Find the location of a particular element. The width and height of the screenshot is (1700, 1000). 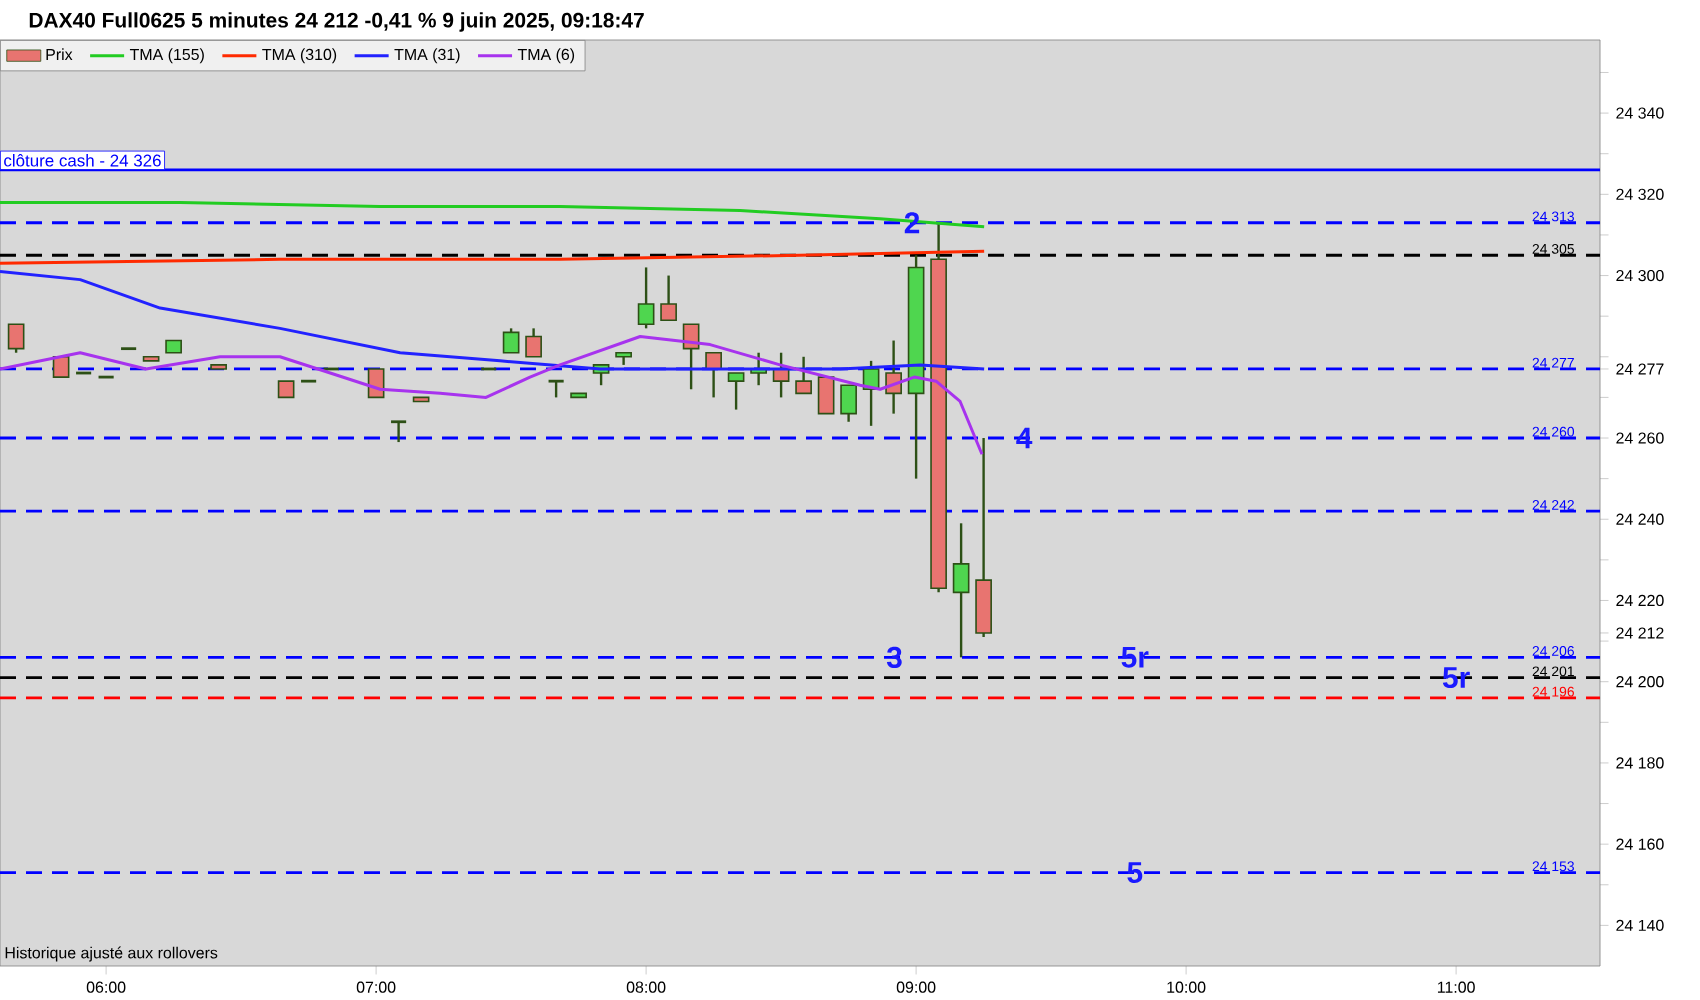

ref-line-label: clôture cash - 24 326 is located at coordinates (82, 160).